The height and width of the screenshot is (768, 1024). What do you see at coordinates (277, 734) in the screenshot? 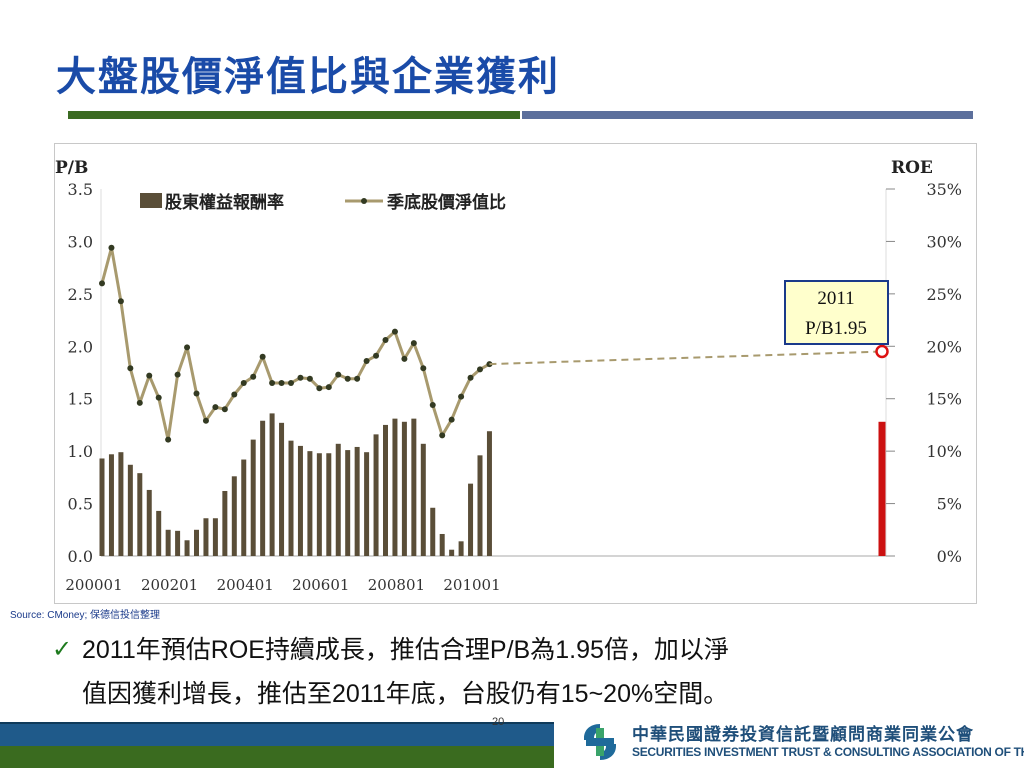
I see `footer-bar-blue` at bounding box center [277, 734].